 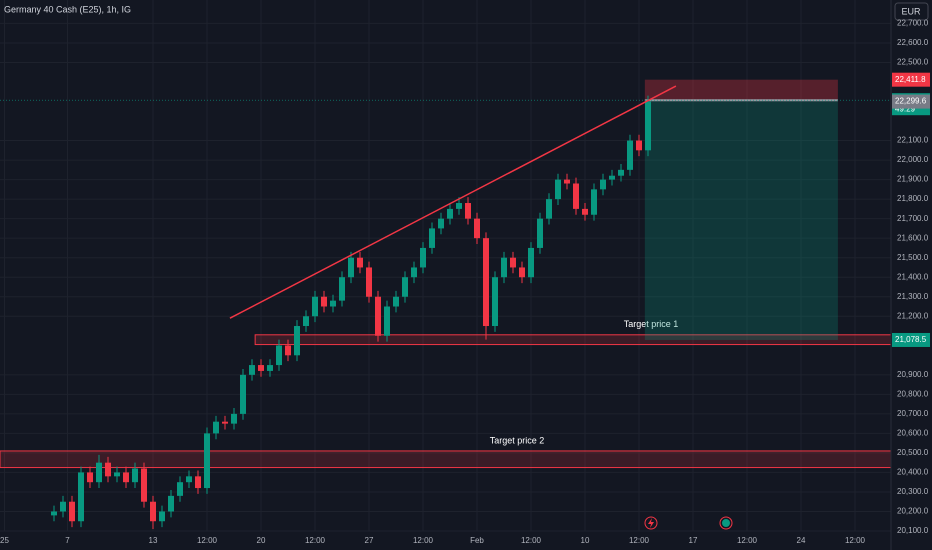 I want to click on x-tick-label: 17, so click(x=693, y=540).